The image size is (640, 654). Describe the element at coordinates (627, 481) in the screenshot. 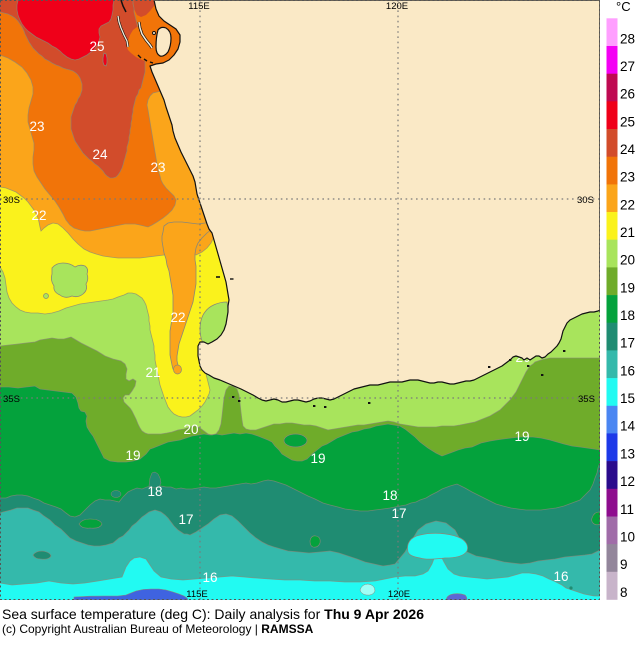

I see `svg-text: 12` at that location.